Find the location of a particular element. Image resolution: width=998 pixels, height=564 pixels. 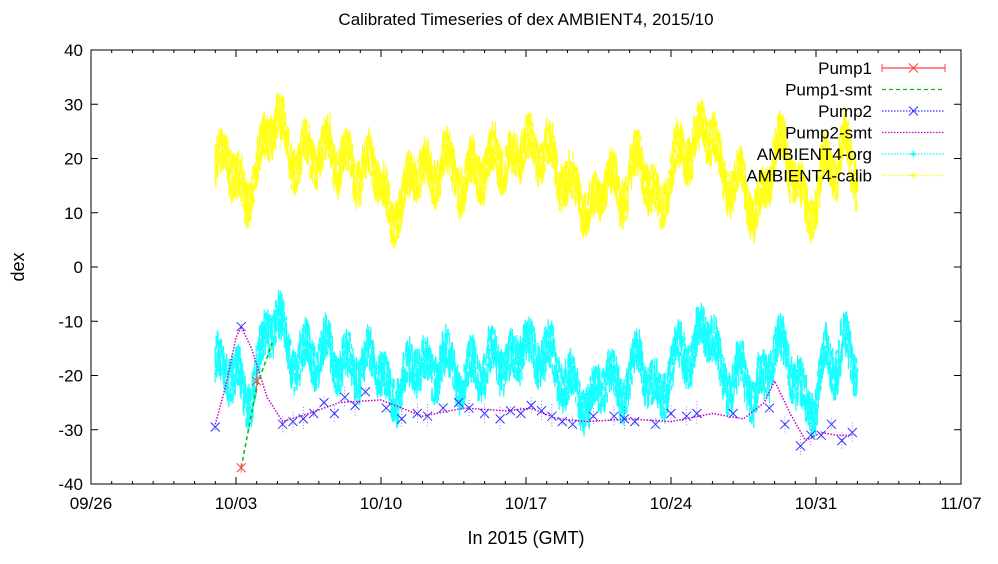

x-tick-label: 11/07 is located at coordinates (960, 503).